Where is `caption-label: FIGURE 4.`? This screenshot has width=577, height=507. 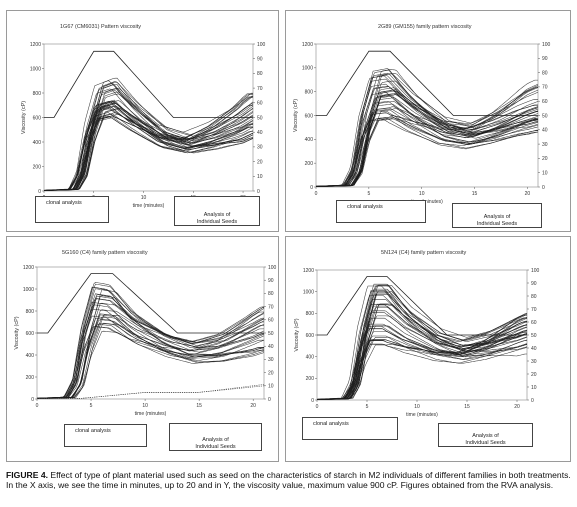 caption-label: FIGURE 4. is located at coordinates (27, 475).